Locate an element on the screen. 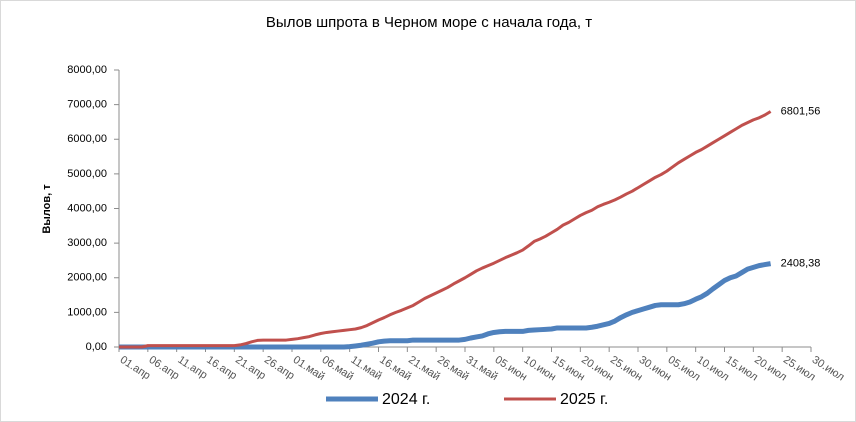 The height and width of the screenshot is (422, 856). x-tick-label: 26.май is located at coordinates (453, 368).